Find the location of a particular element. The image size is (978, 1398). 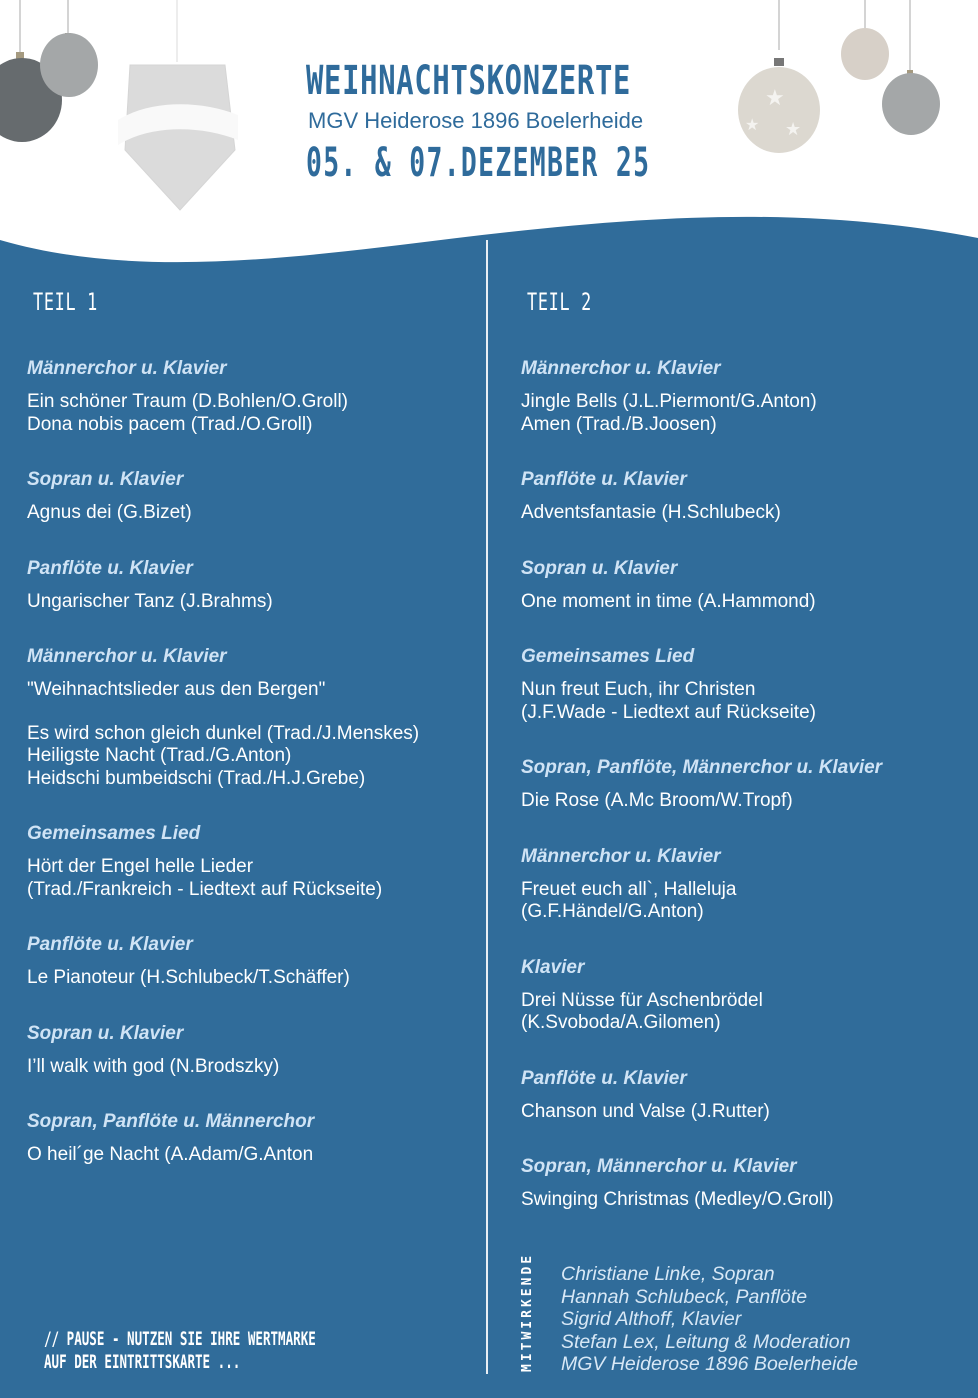

piece-title: Ein schöner Traum (D.Bohlen/O.Groll) is located at coordinates (188, 401).